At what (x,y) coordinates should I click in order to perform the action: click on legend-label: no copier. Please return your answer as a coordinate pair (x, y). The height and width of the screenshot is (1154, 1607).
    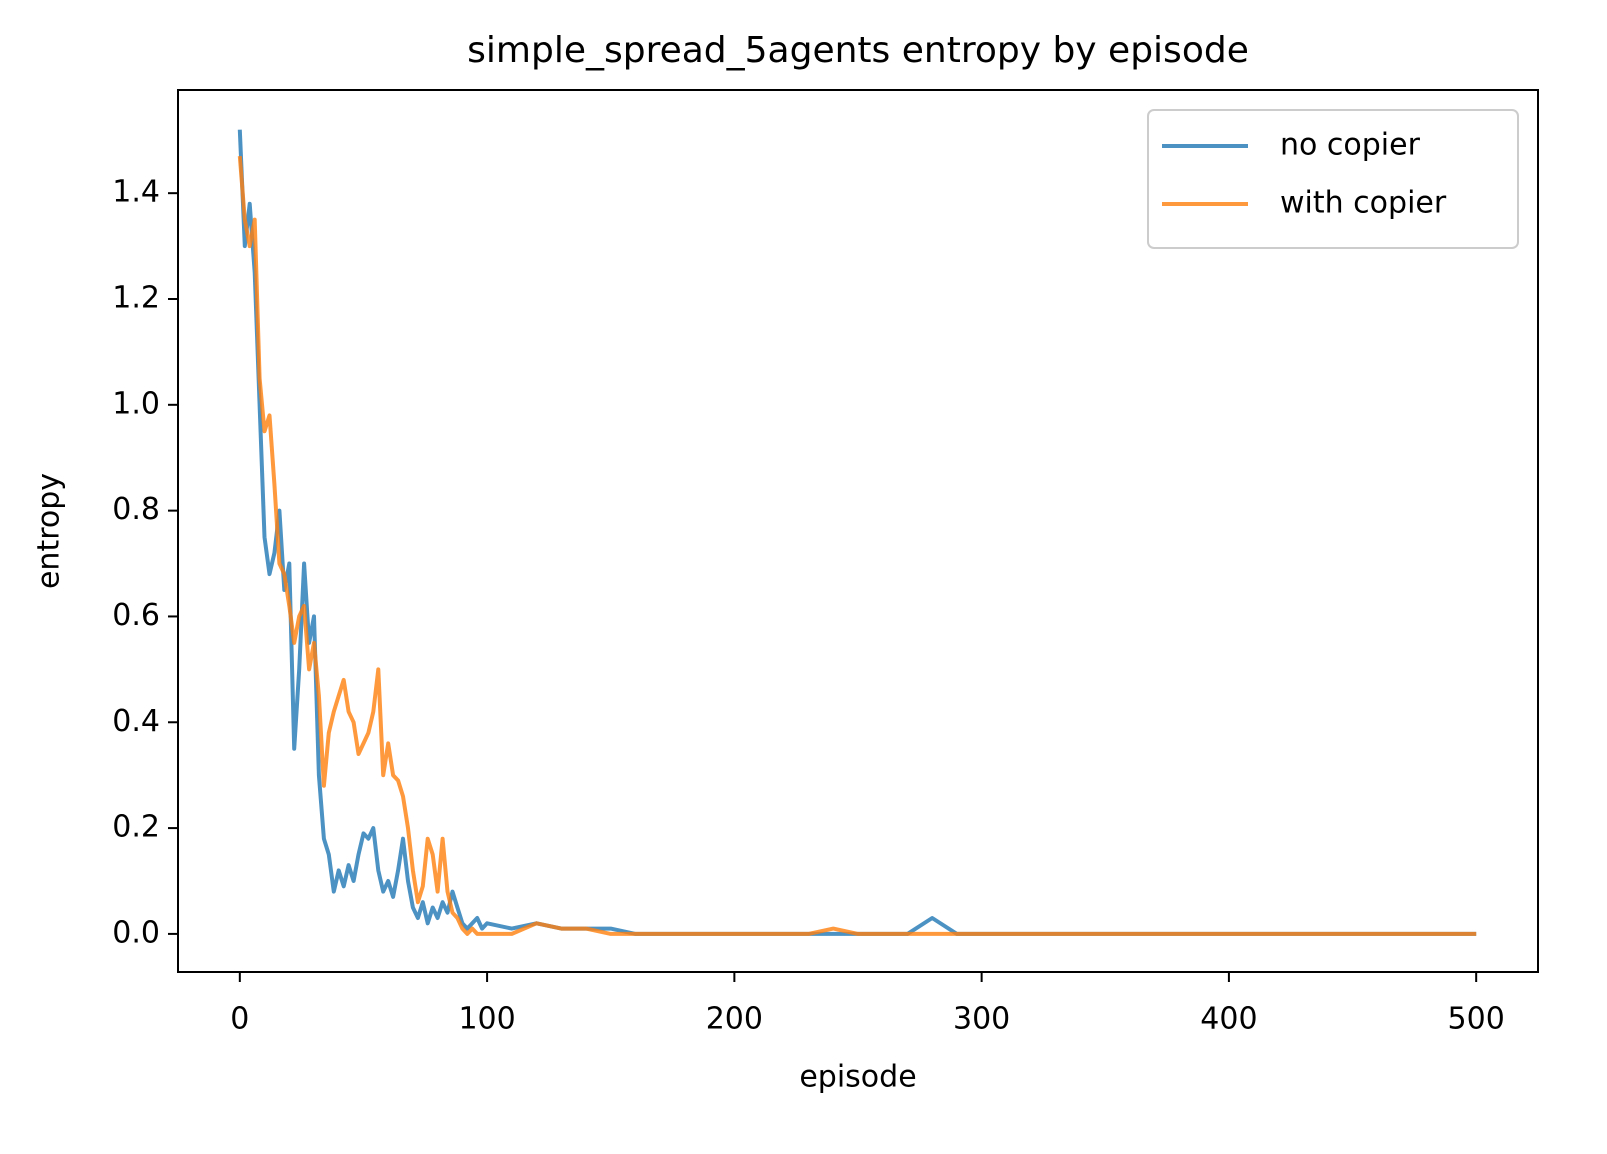
    Looking at the image, I should click on (1350, 145).